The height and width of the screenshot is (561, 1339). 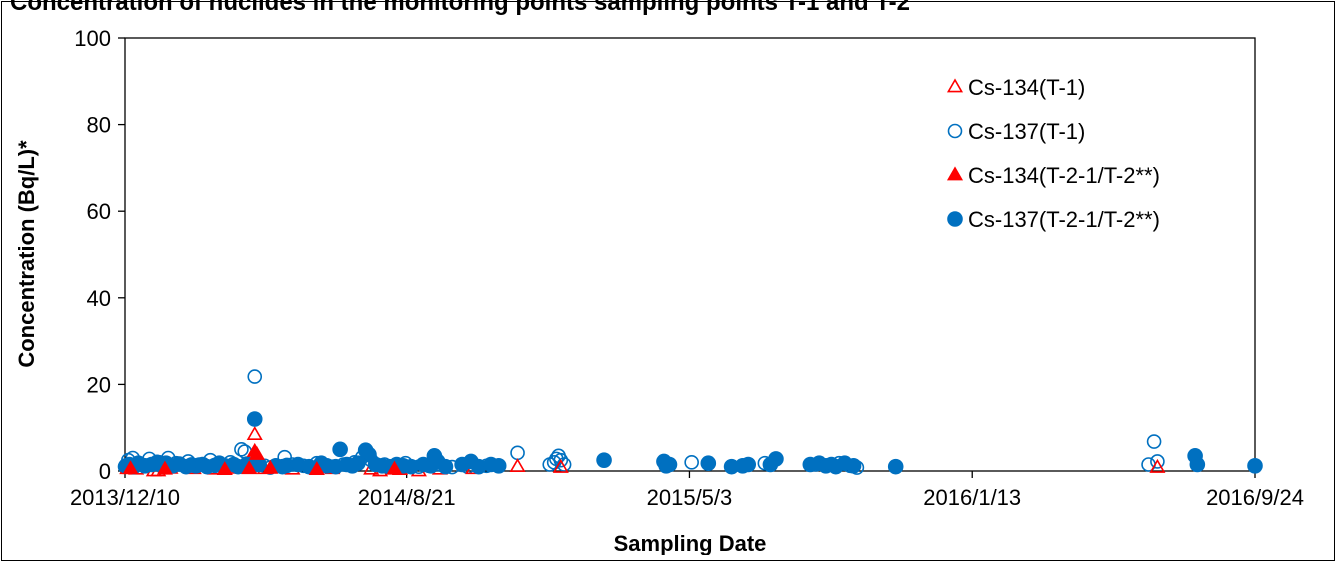 I want to click on x-tick-label: 2014/8/21, so click(x=407, y=497).